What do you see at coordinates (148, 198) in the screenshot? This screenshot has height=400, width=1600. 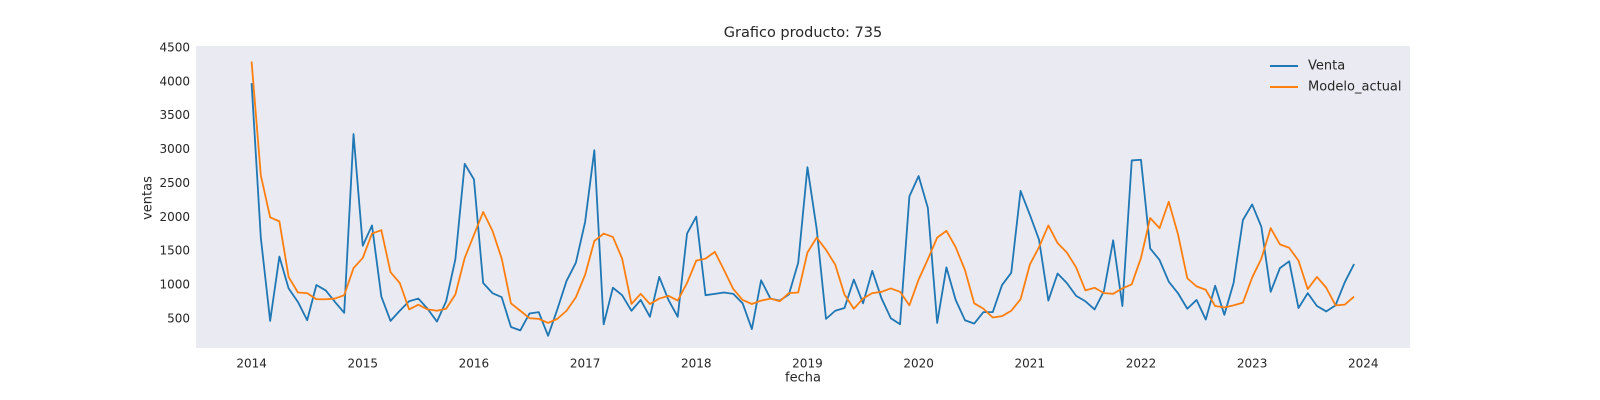 I see `y-axis-label: ventas` at bounding box center [148, 198].